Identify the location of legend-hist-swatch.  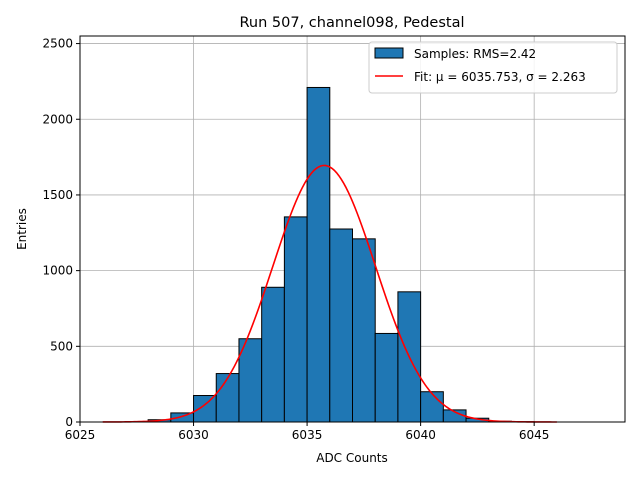
(389, 53).